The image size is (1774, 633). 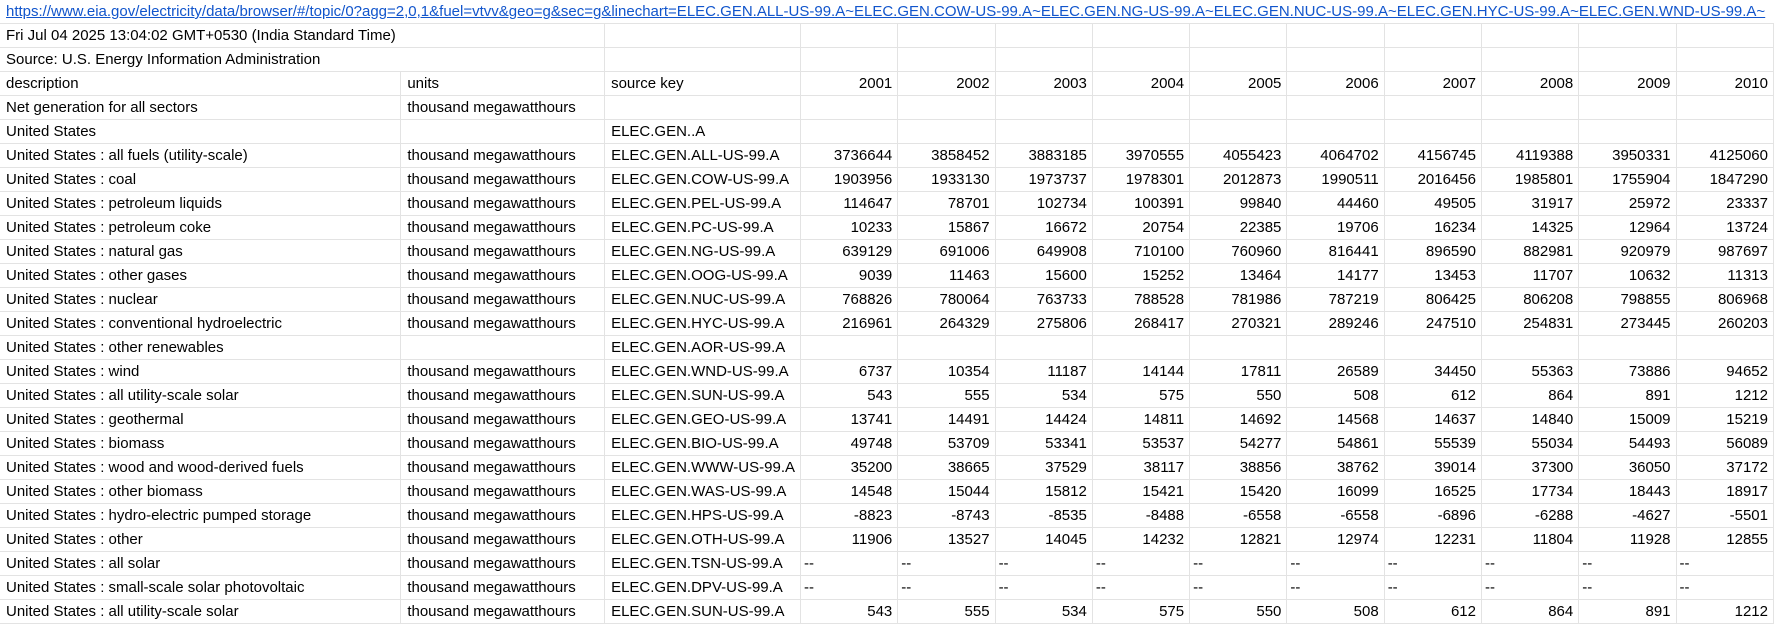 What do you see at coordinates (702, 467) in the screenshot?
I see `source-key-cell: ELEC.GEN.WWW-US-99.A` at bounding box center [702, 467].